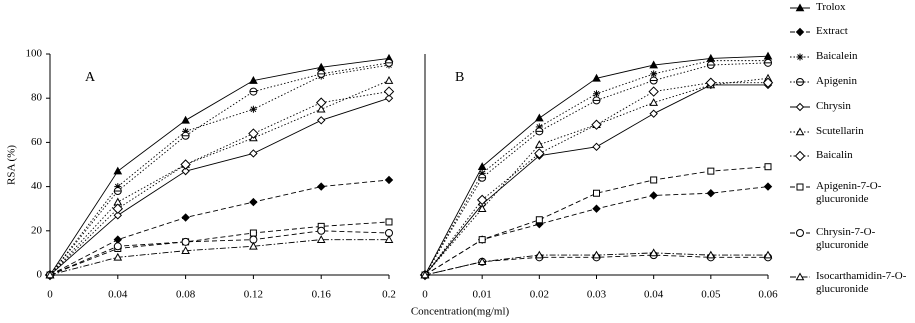 Image resolution: width=915 pixels, height=323 pixels. What do you see at coordinates (861, 282) in the screenshot?
I see `legend-label: Isocarthamidin-7-O-glucuronide` at bounding box center [861, 282].